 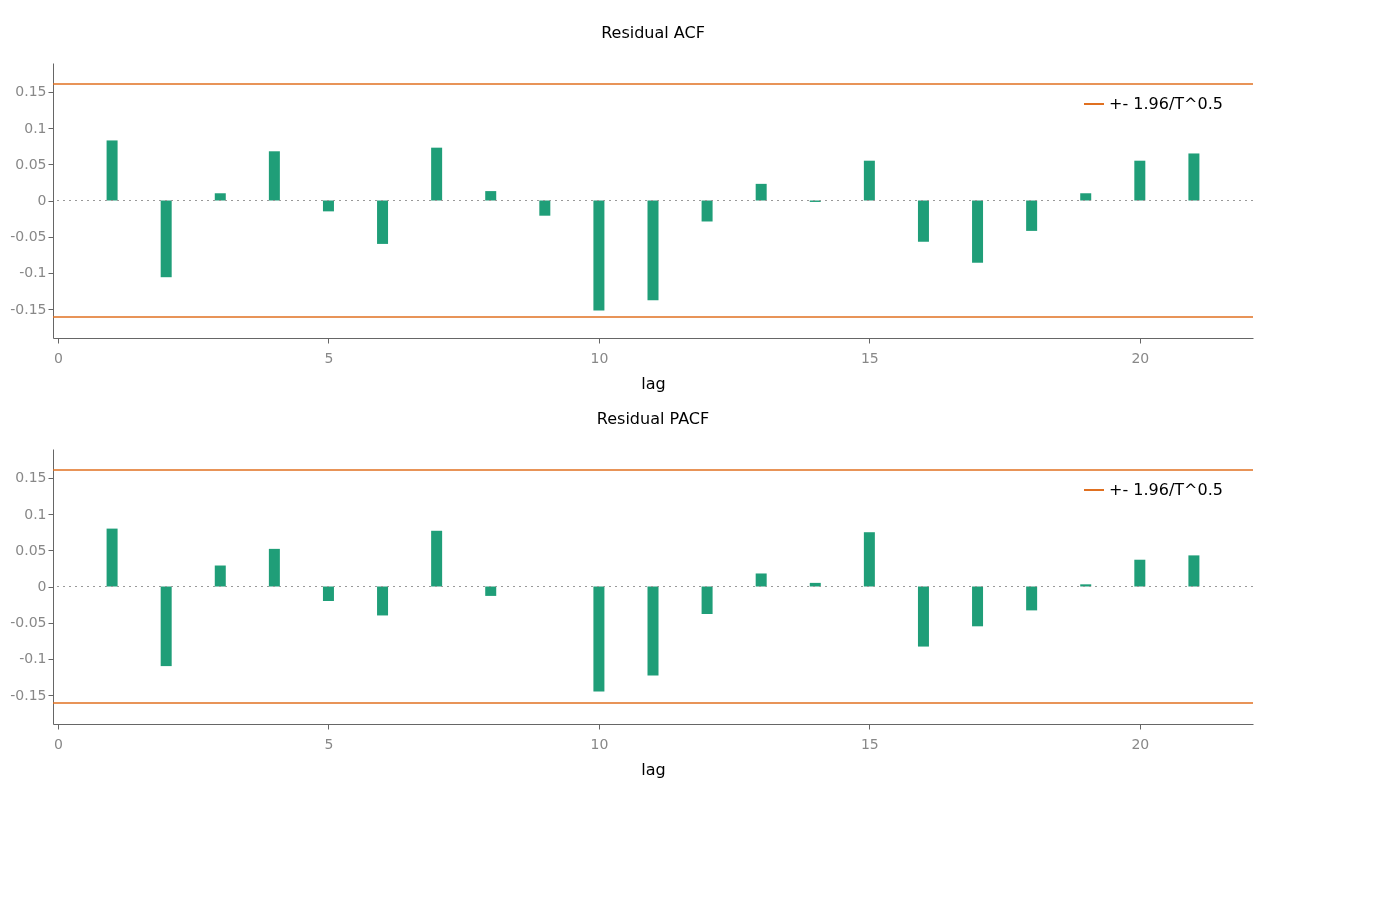 What do you see at coordinates (653, 32) in the screenshot?
I see `chart-title: Residual ACF` at bounding box center [653, 32].